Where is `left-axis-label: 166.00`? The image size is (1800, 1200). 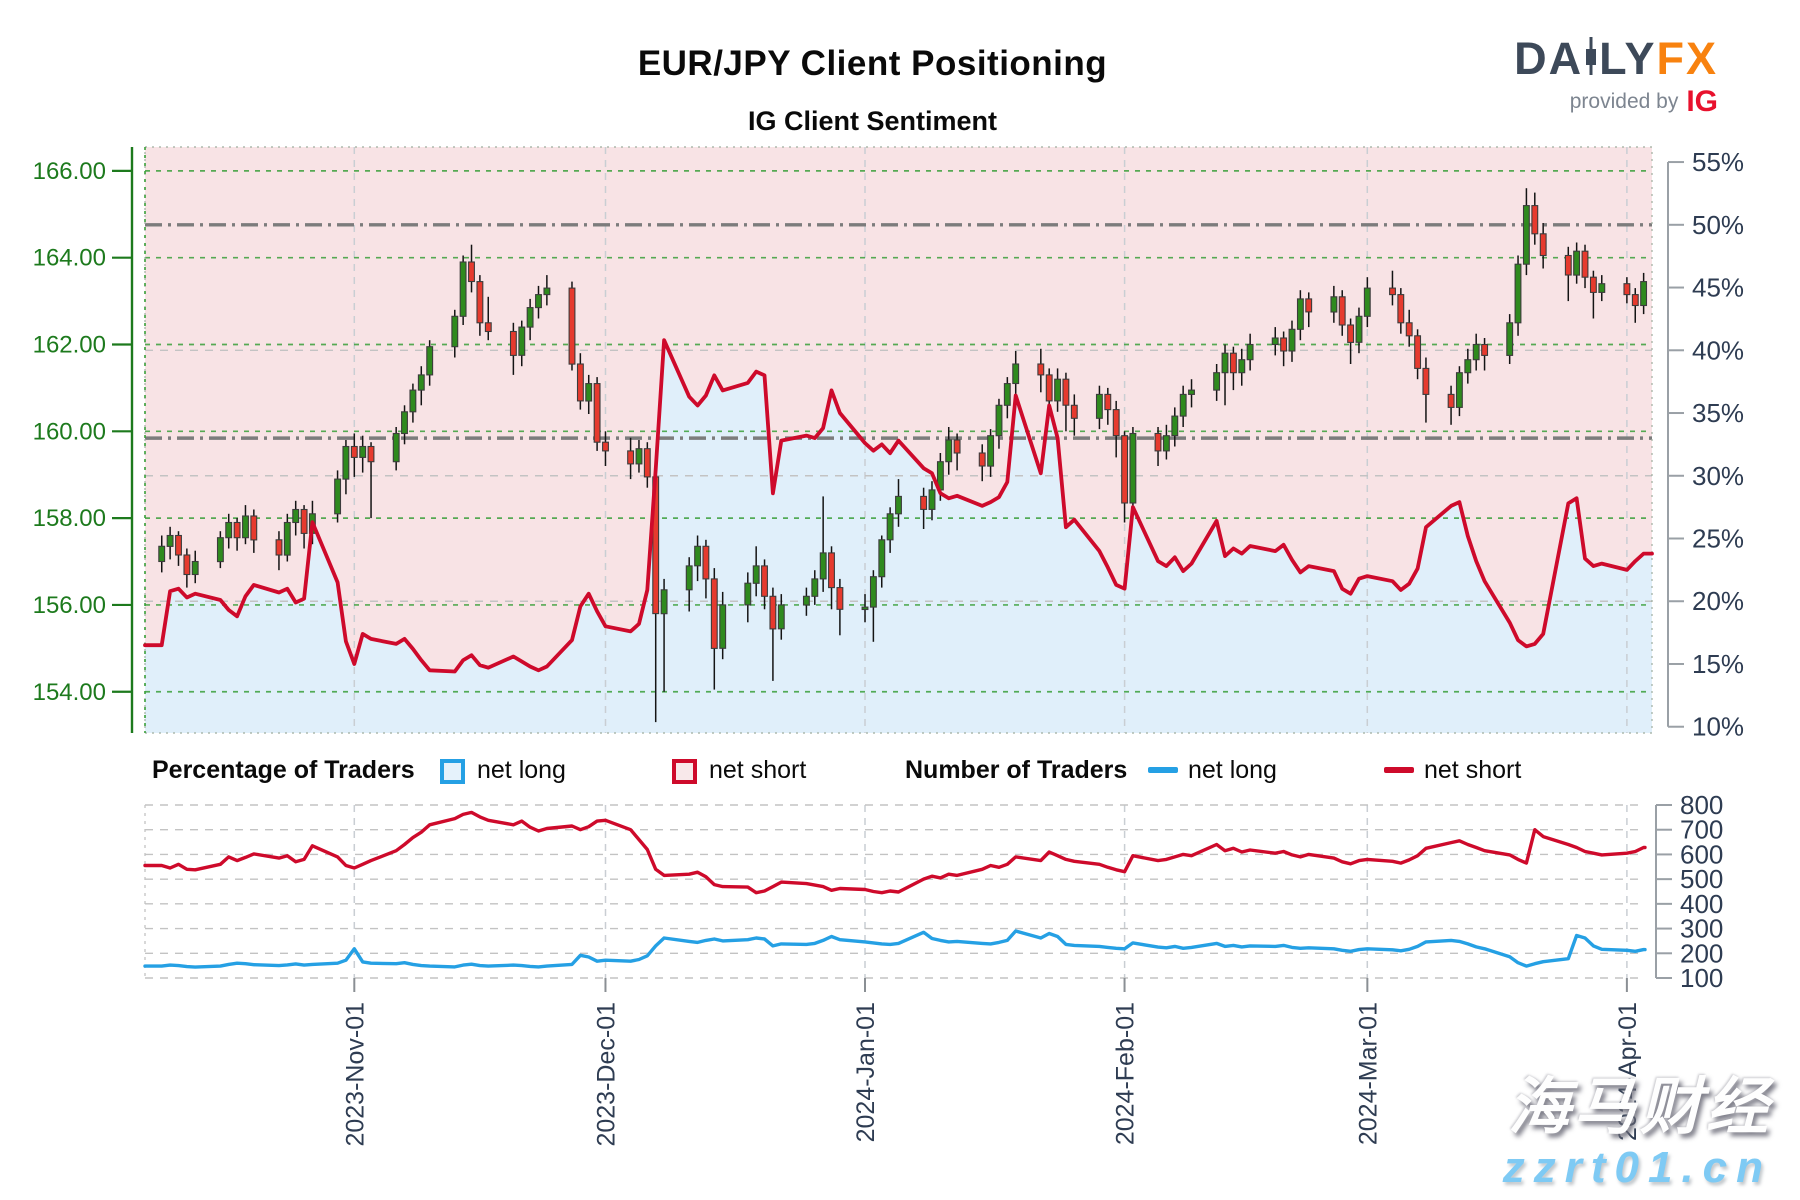 left-axis-label: 166.00 is located at coordinates (69, 171).